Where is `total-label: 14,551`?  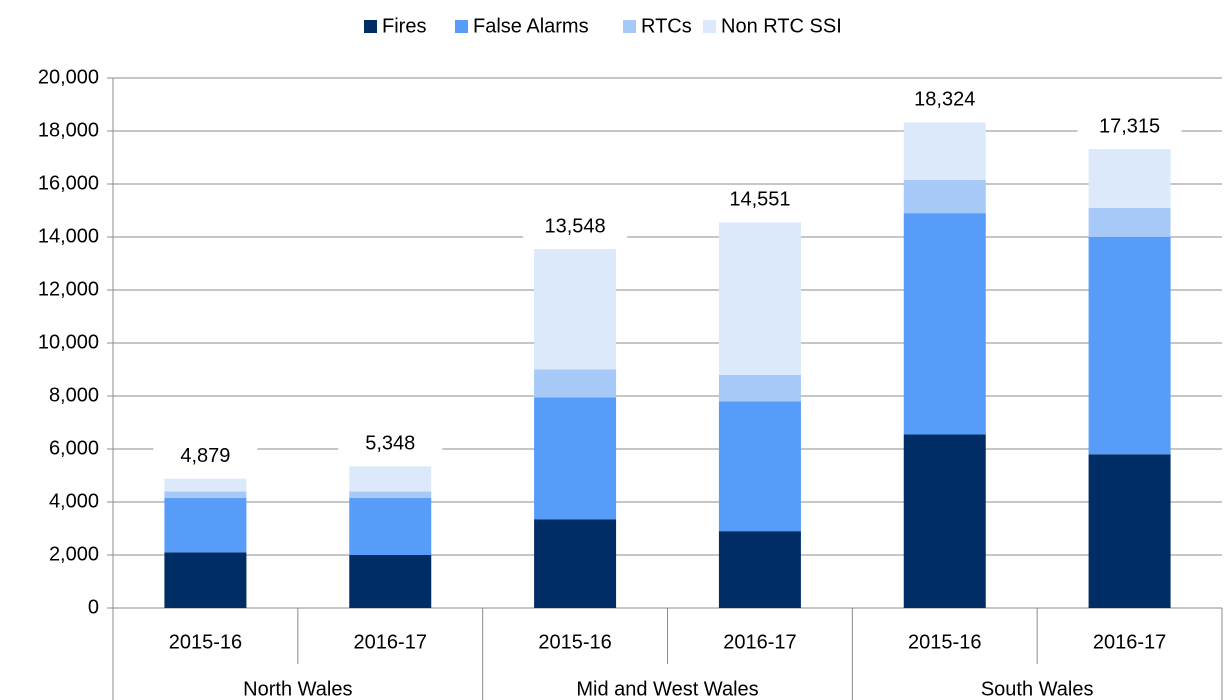 total-label: 14,551 is located at coordinates (759, 200).